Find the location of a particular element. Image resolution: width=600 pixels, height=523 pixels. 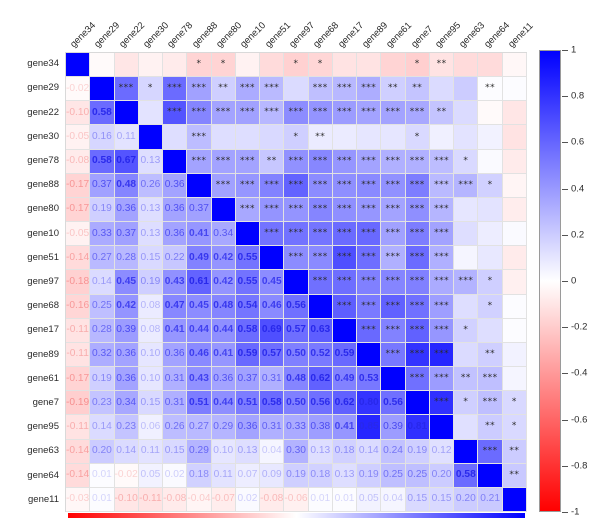

matrix-cell-gene88-gene7: *** is located at coordinates (417, 185).